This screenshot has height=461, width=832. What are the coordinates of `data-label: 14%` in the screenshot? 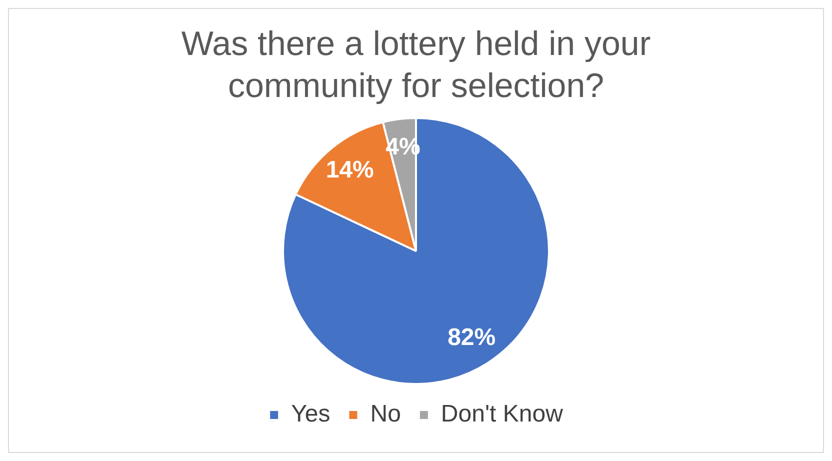 It's located at (350, 170).